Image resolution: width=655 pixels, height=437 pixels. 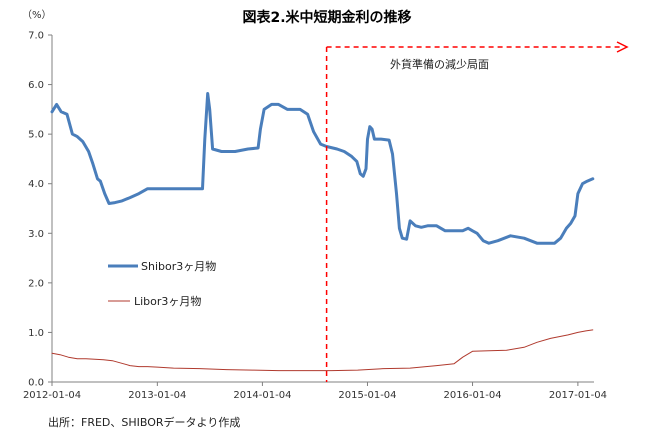 What do you see at coordinates (262, 395) in the screenshot?
I see `x-tick-label: 2014-01-04` at bounding box center [262, 395].